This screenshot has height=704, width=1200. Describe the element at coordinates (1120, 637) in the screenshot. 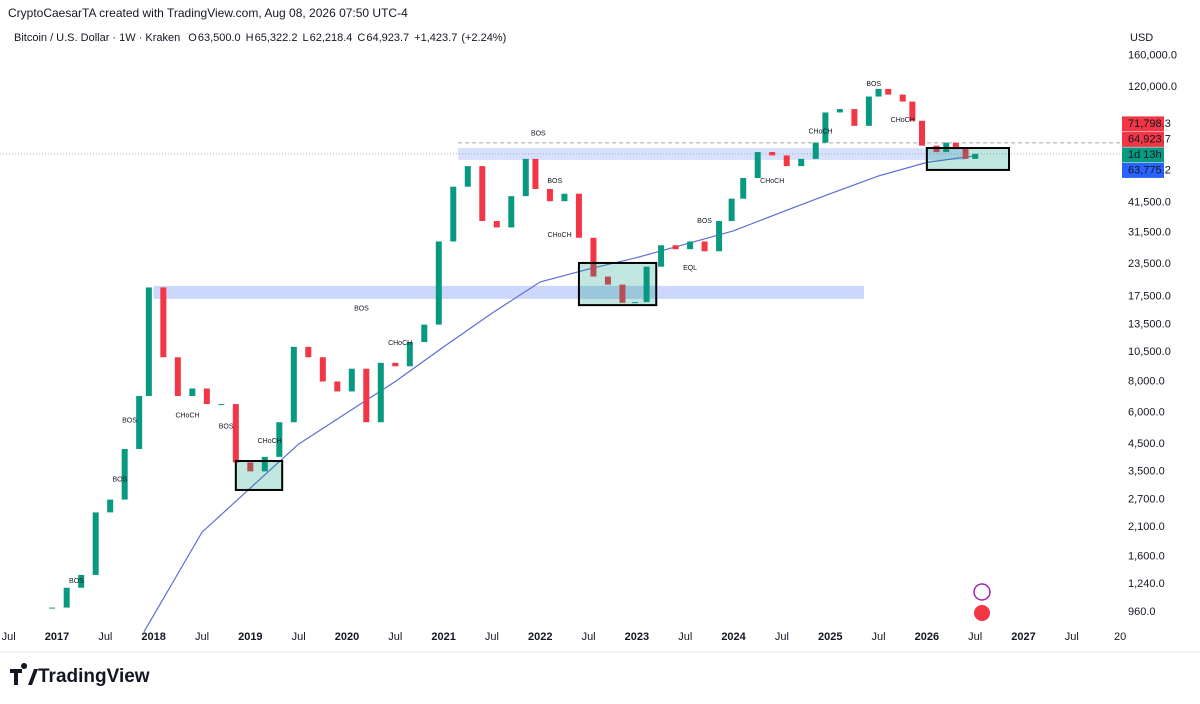

I see `x-tick-label: 20` at that location.